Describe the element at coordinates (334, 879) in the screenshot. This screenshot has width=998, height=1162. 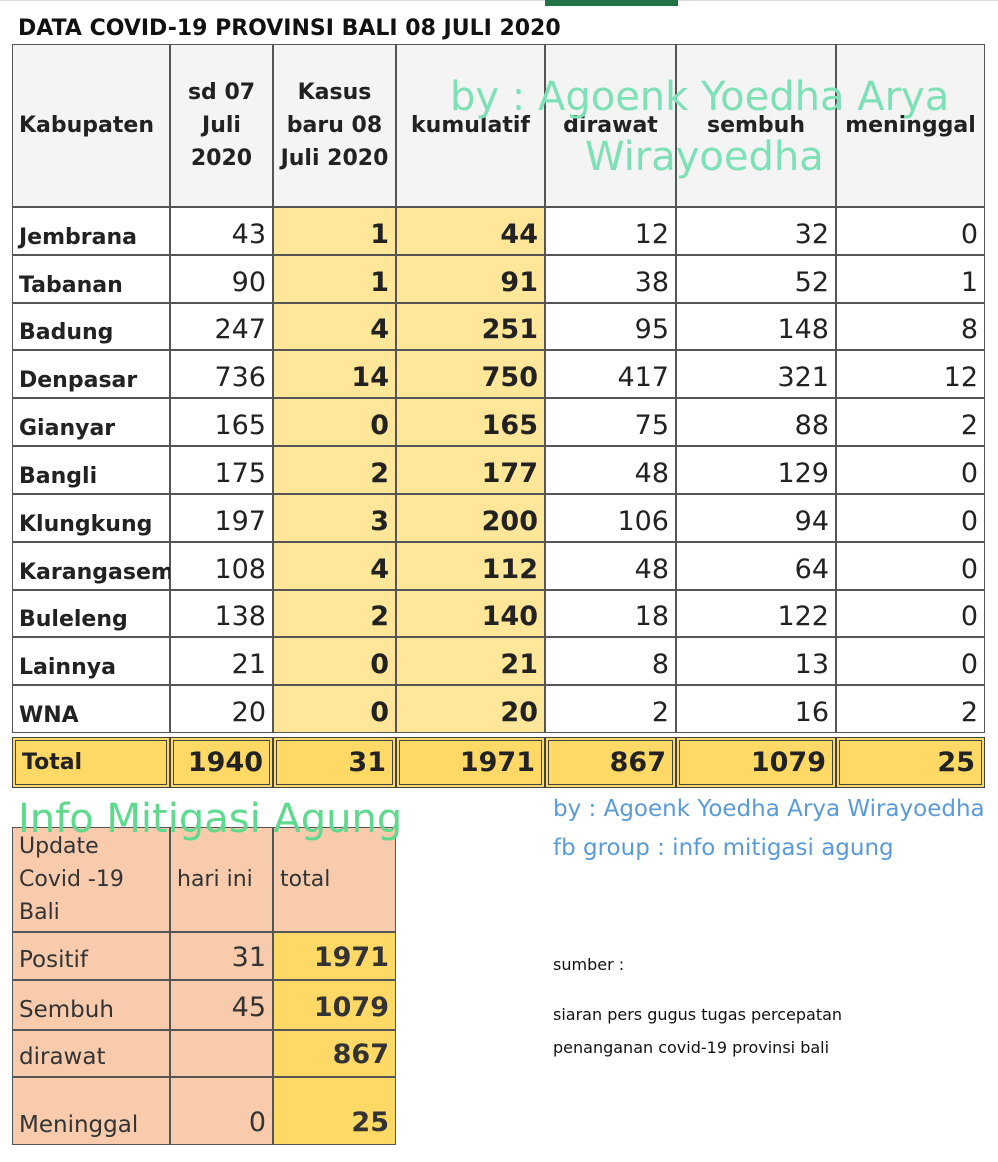
I see `column-header: total` at that location.